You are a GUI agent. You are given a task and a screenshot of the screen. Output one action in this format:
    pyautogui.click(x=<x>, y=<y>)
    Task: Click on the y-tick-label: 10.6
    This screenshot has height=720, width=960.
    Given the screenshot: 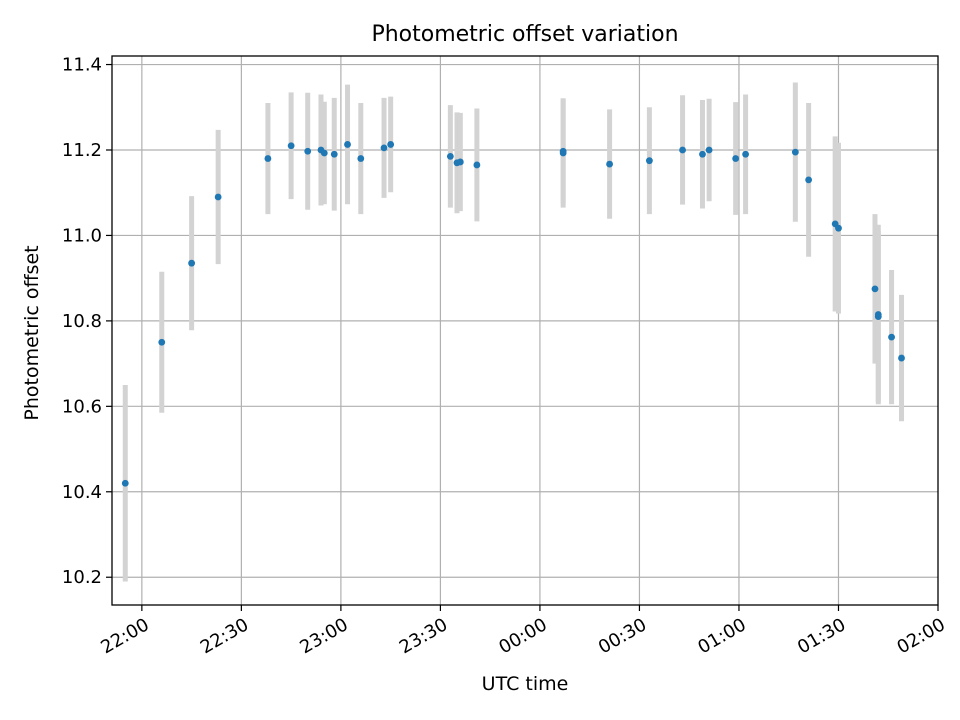 What is the action you would take?
    pyautogui.click(x=82, y=406)
    